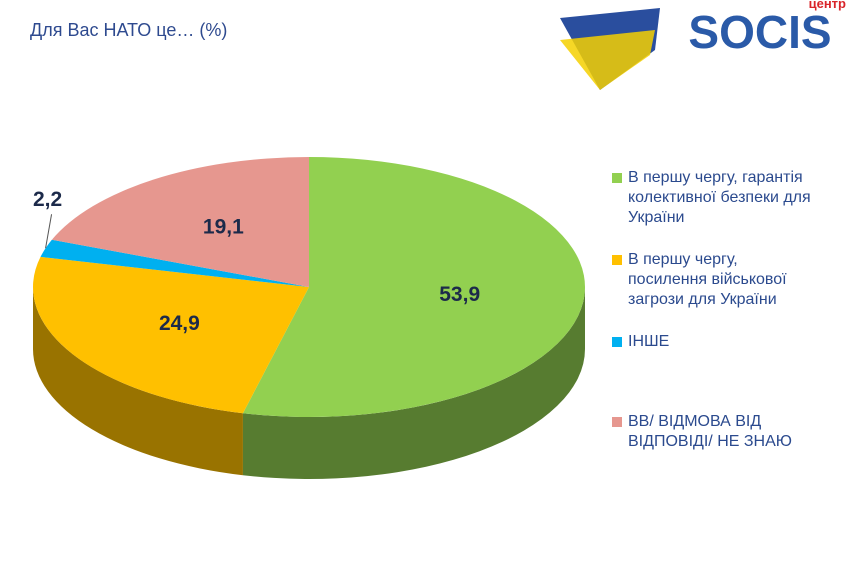 The image size is (852, 583). What do you see at coordinates (223, 227) in the screenshot?
I see `value-label: 19,1` at bounding box center [223, 227].